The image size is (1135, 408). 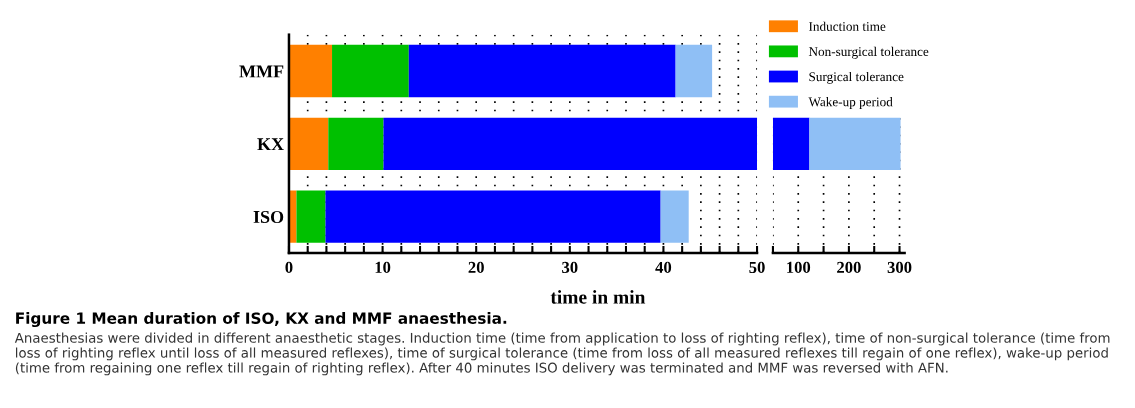 I want to click on y-tick-label: MMF, so click(x=261, y=71).